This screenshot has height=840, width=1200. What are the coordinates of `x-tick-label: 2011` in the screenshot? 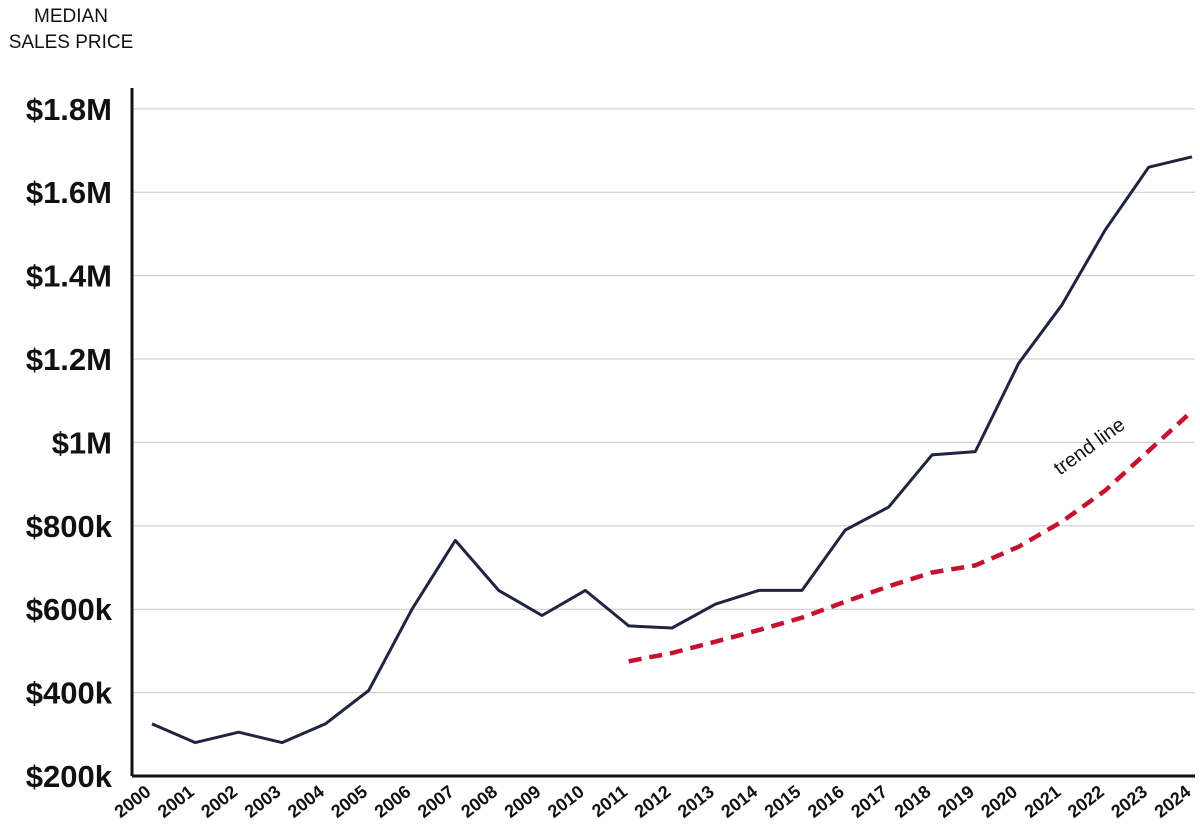 It's located at (609, 801).